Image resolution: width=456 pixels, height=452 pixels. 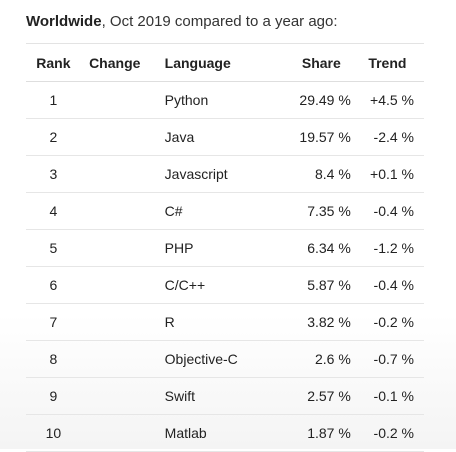 I want to click on cell-trend: -2.4 %, so click(x=387, y=137).